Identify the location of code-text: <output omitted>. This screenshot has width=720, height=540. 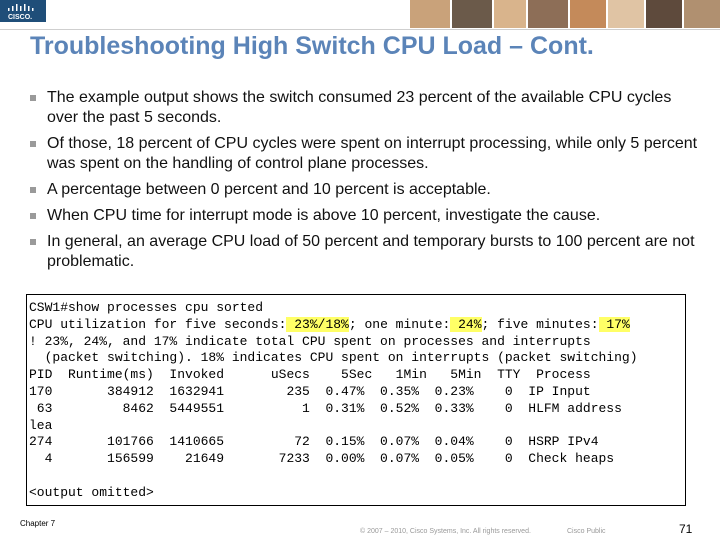
(91, 492).